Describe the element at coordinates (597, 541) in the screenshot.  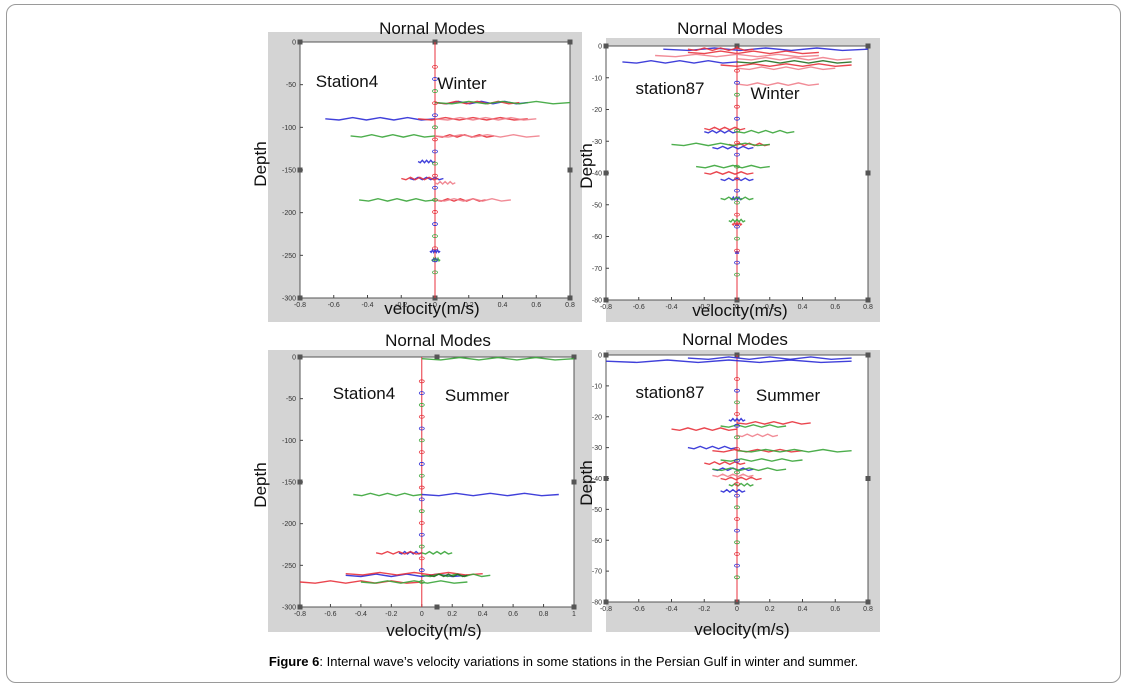
I see `y-tick-label: -60` at that location.